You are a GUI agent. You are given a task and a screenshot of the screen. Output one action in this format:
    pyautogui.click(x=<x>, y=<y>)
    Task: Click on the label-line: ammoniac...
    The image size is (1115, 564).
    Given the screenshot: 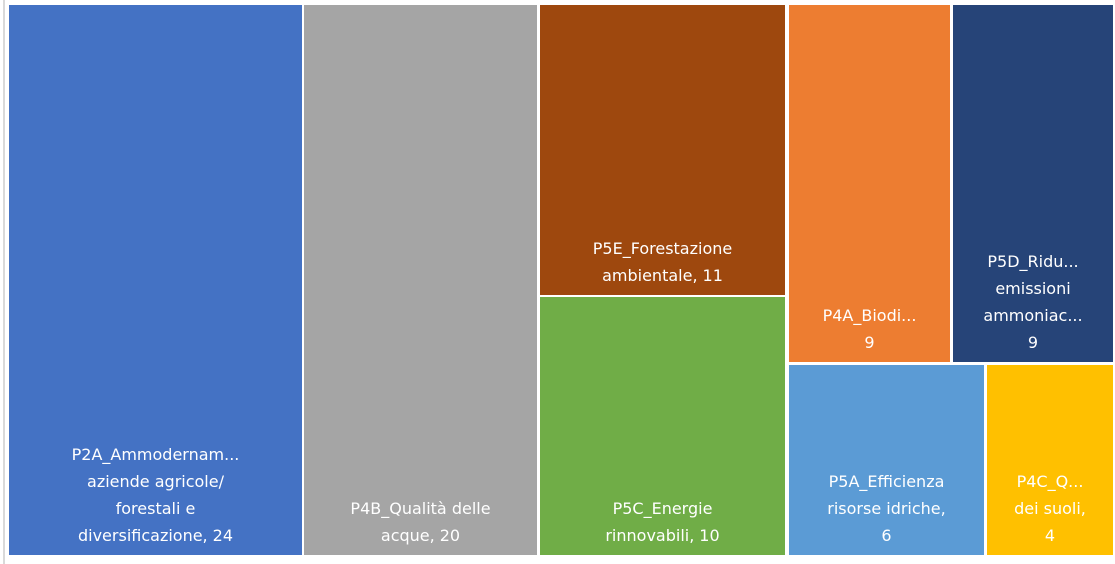 What is the action you would take?
    pyautogui.click(x=1032, y=315)
    